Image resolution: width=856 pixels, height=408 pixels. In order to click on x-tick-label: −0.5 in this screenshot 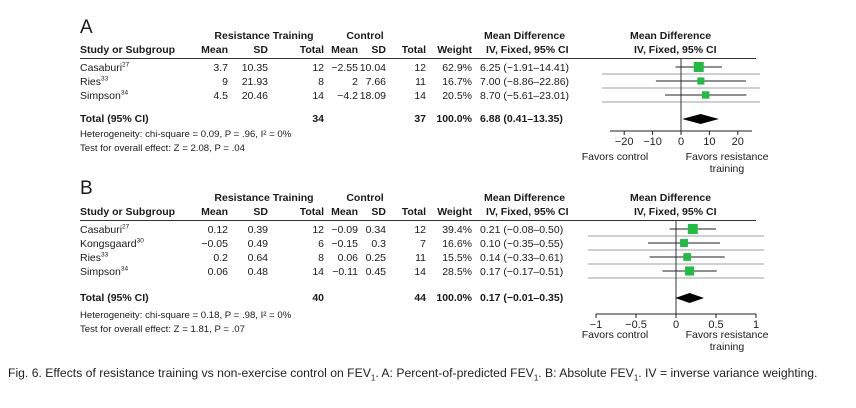, I will do `click(636, 325)`.